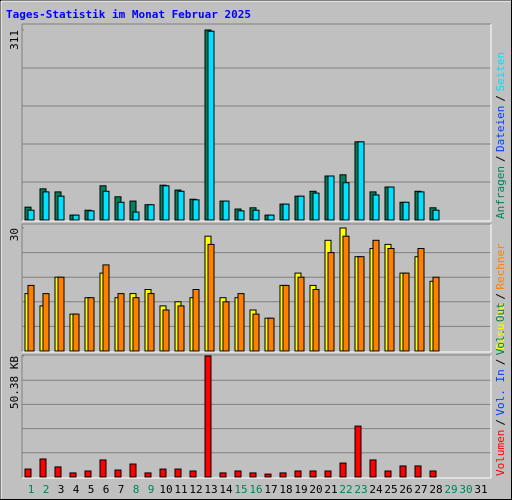 Image resolution: width=512 pixels, height=500 pixels. I want to click on x-tick-label: 26, so click(405, 489).